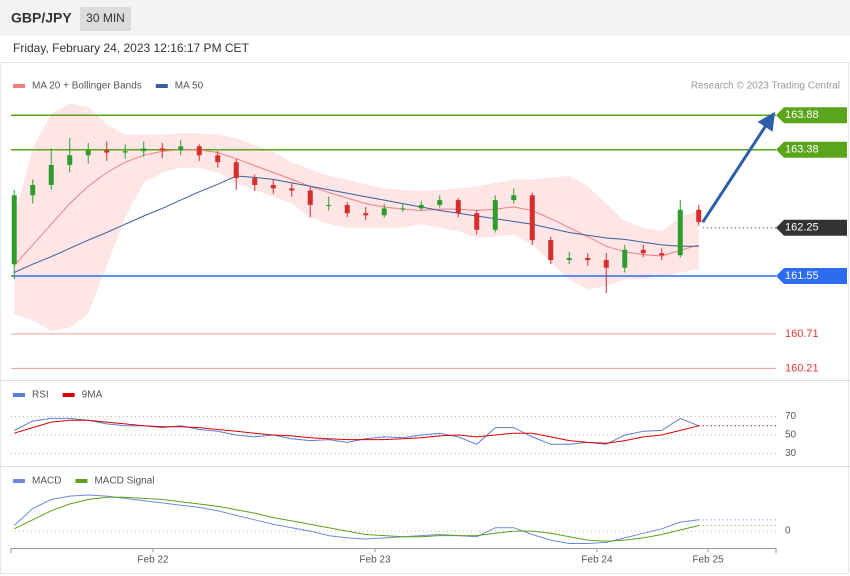  Describe the element at coordinates (708, 560) in the screenshot. I see `x-tick-label: Feb 25` at that location.